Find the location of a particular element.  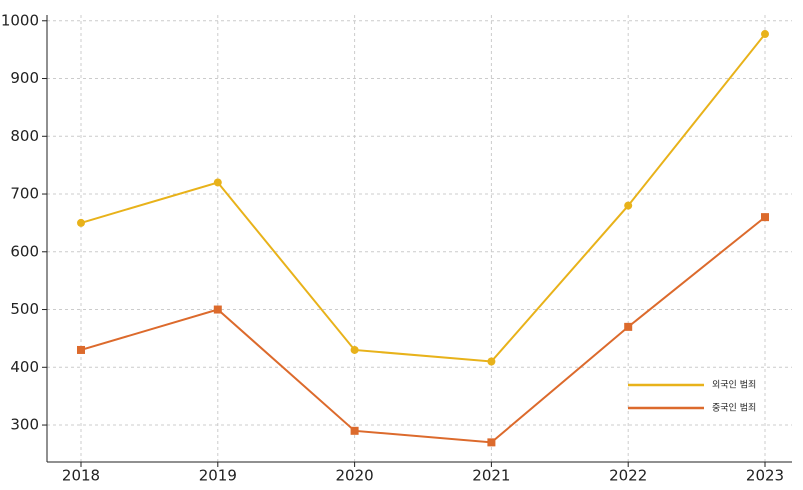

legend-label: 외국인 범죄 is located at coordinates (734, 385).